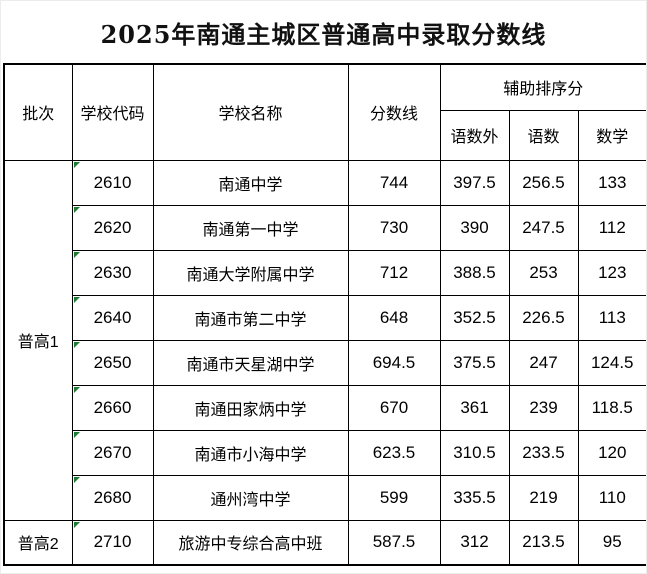  Describe the element at coordinates (611, 317) in the screenshot. I see `aux-math-cell: 113` at that location.